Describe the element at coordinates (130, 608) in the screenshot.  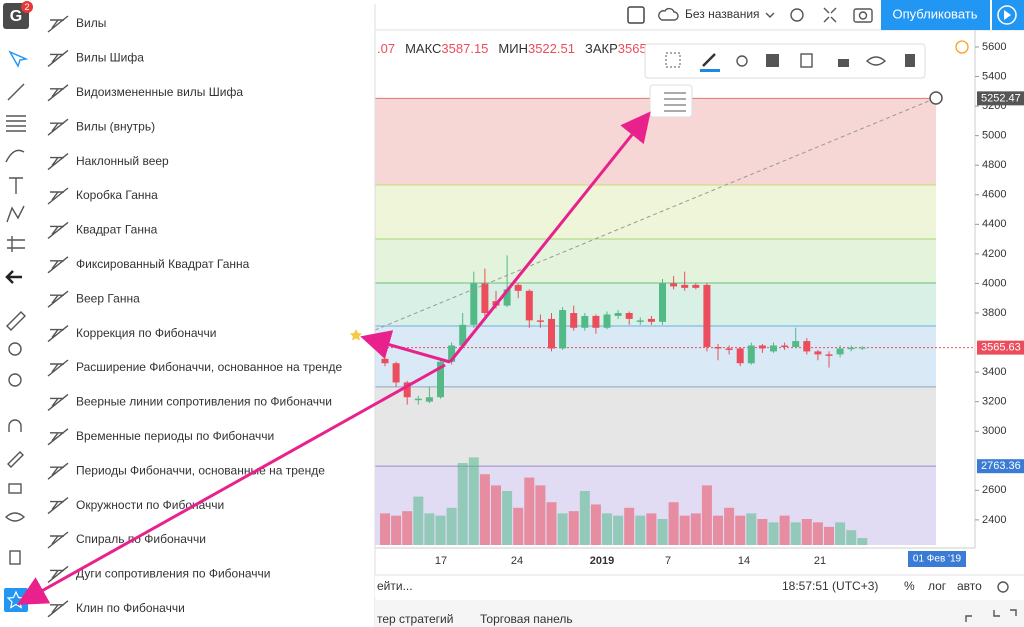
I see `menu-item: Клин по Фибоначчи` at that location.